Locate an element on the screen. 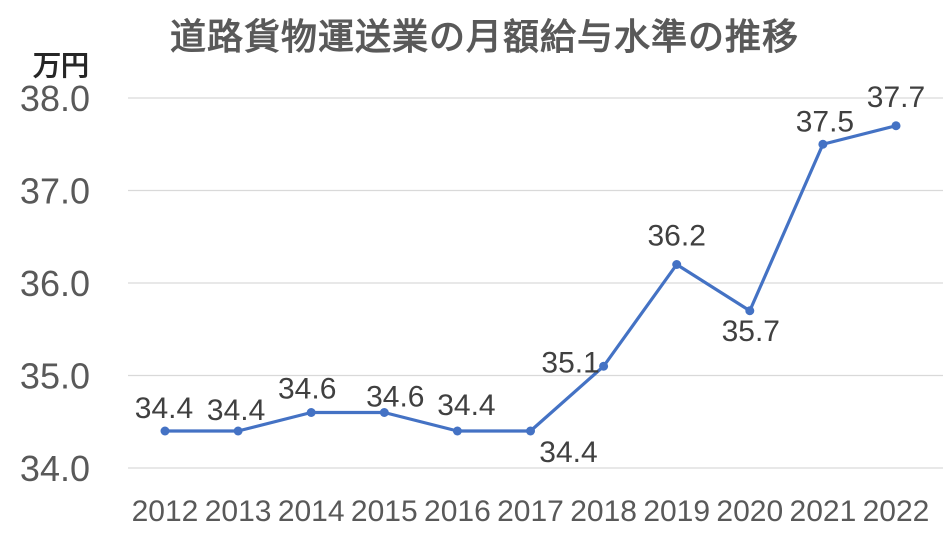 This screenshot has width=948, height=540. y-tick-label: 35.0 is located at coordinates (55, 376).